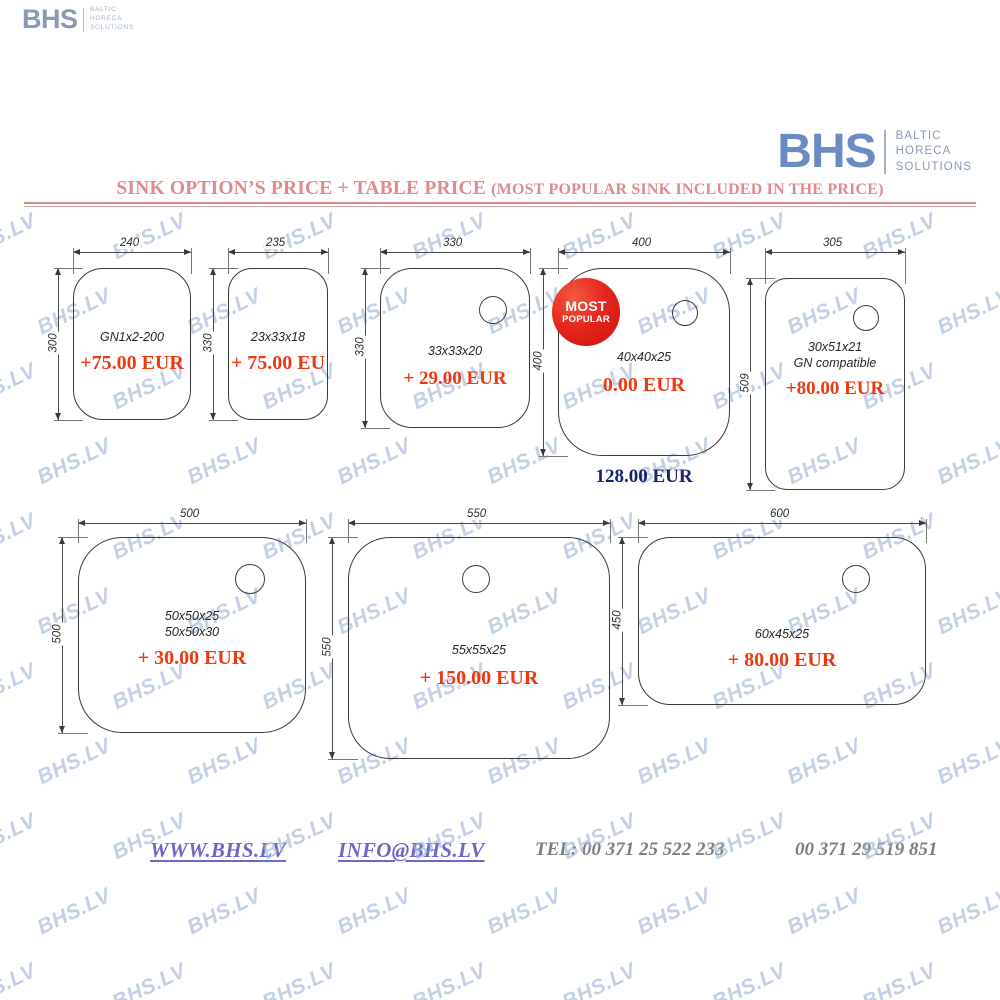 Image resolution: width=1000 pixels, height=1000 pixels. I want to click on dimension-width-label: 600, so click(780, 514).